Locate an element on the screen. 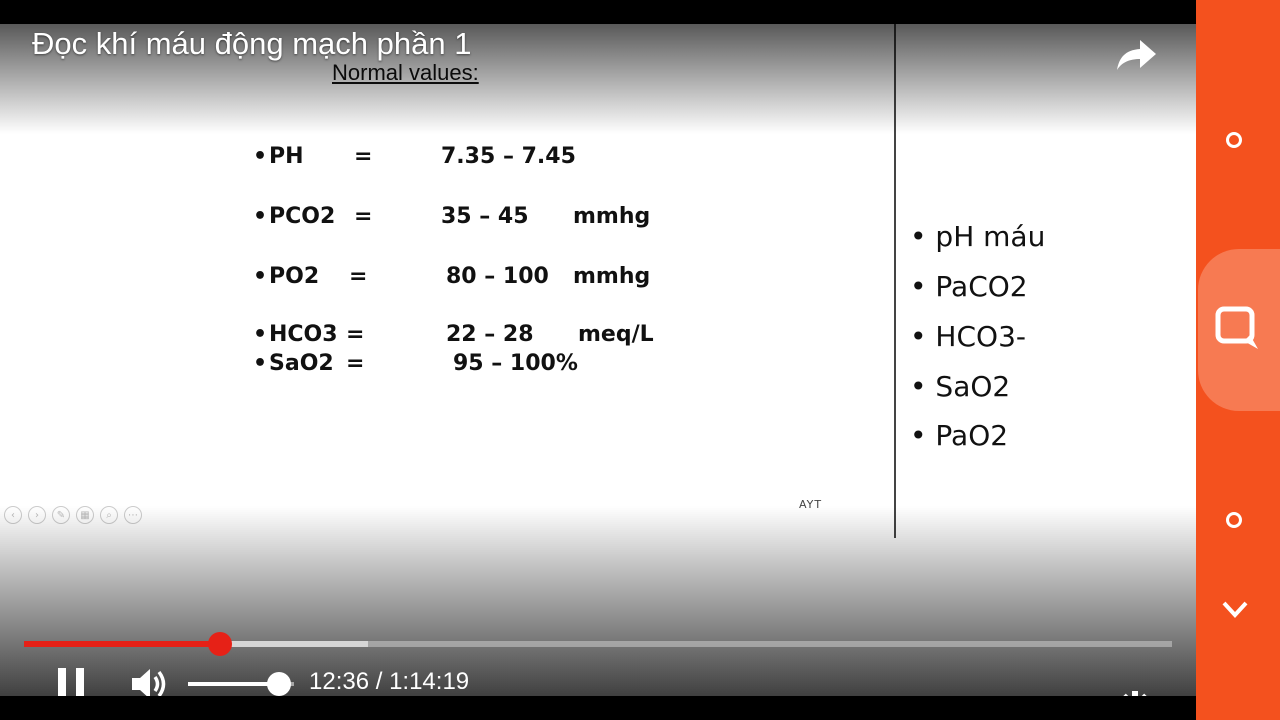 The image size is (1280, 720). gear-icon is located at coordinates (1135, 693).